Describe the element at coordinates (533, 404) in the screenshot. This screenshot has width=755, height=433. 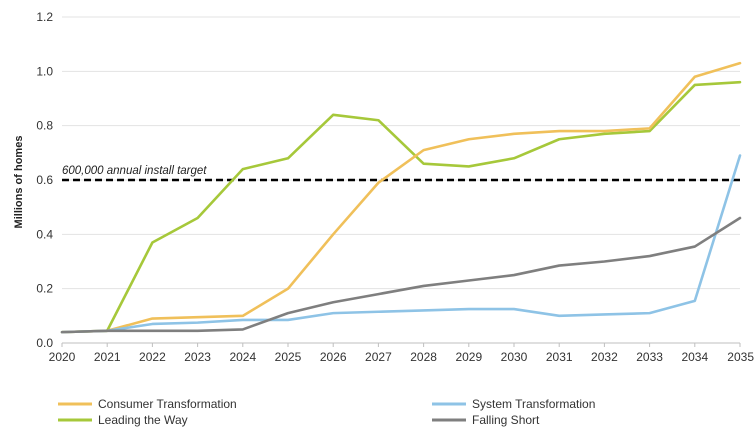
I see `legend-label: System Transformation` at that location.